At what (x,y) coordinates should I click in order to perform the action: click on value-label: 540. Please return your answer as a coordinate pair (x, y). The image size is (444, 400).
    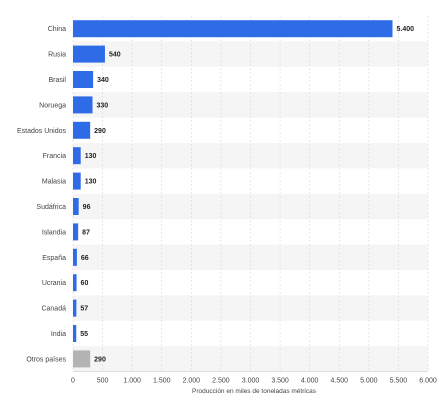
    Looking at the image, I should click on (115, 55).